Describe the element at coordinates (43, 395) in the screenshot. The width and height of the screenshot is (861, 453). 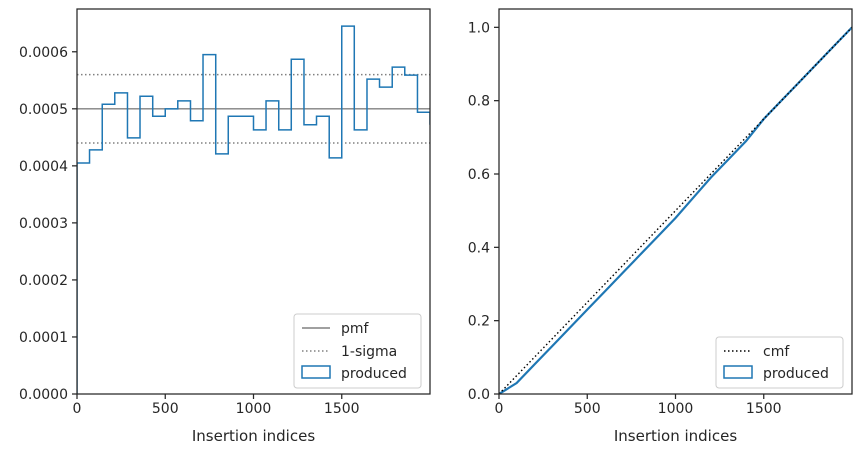
I see `y-tick-label: 0.0000` at that location.